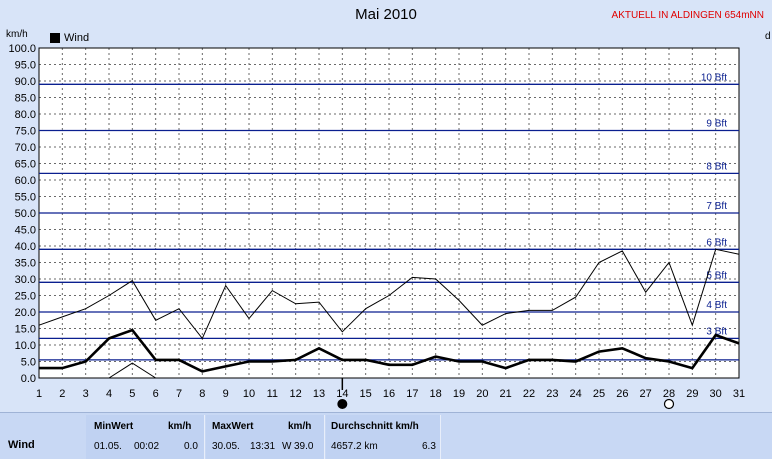  I want to click on x-tick-label: 3, so click(86, 394).